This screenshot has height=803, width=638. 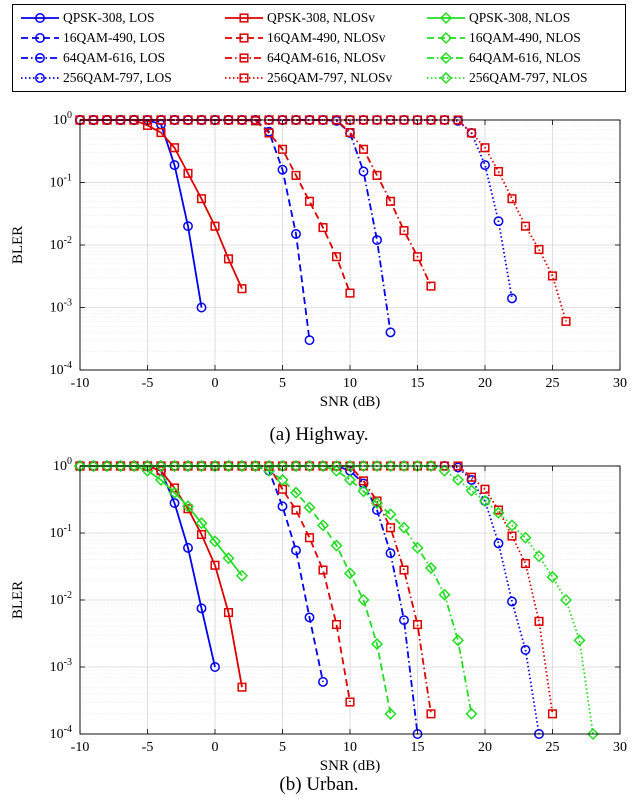 What do you see at coordinates (350, 766) in the screenshot?
I see `x-axis-label: SNR (dB)` at bounding box center [350, 766].